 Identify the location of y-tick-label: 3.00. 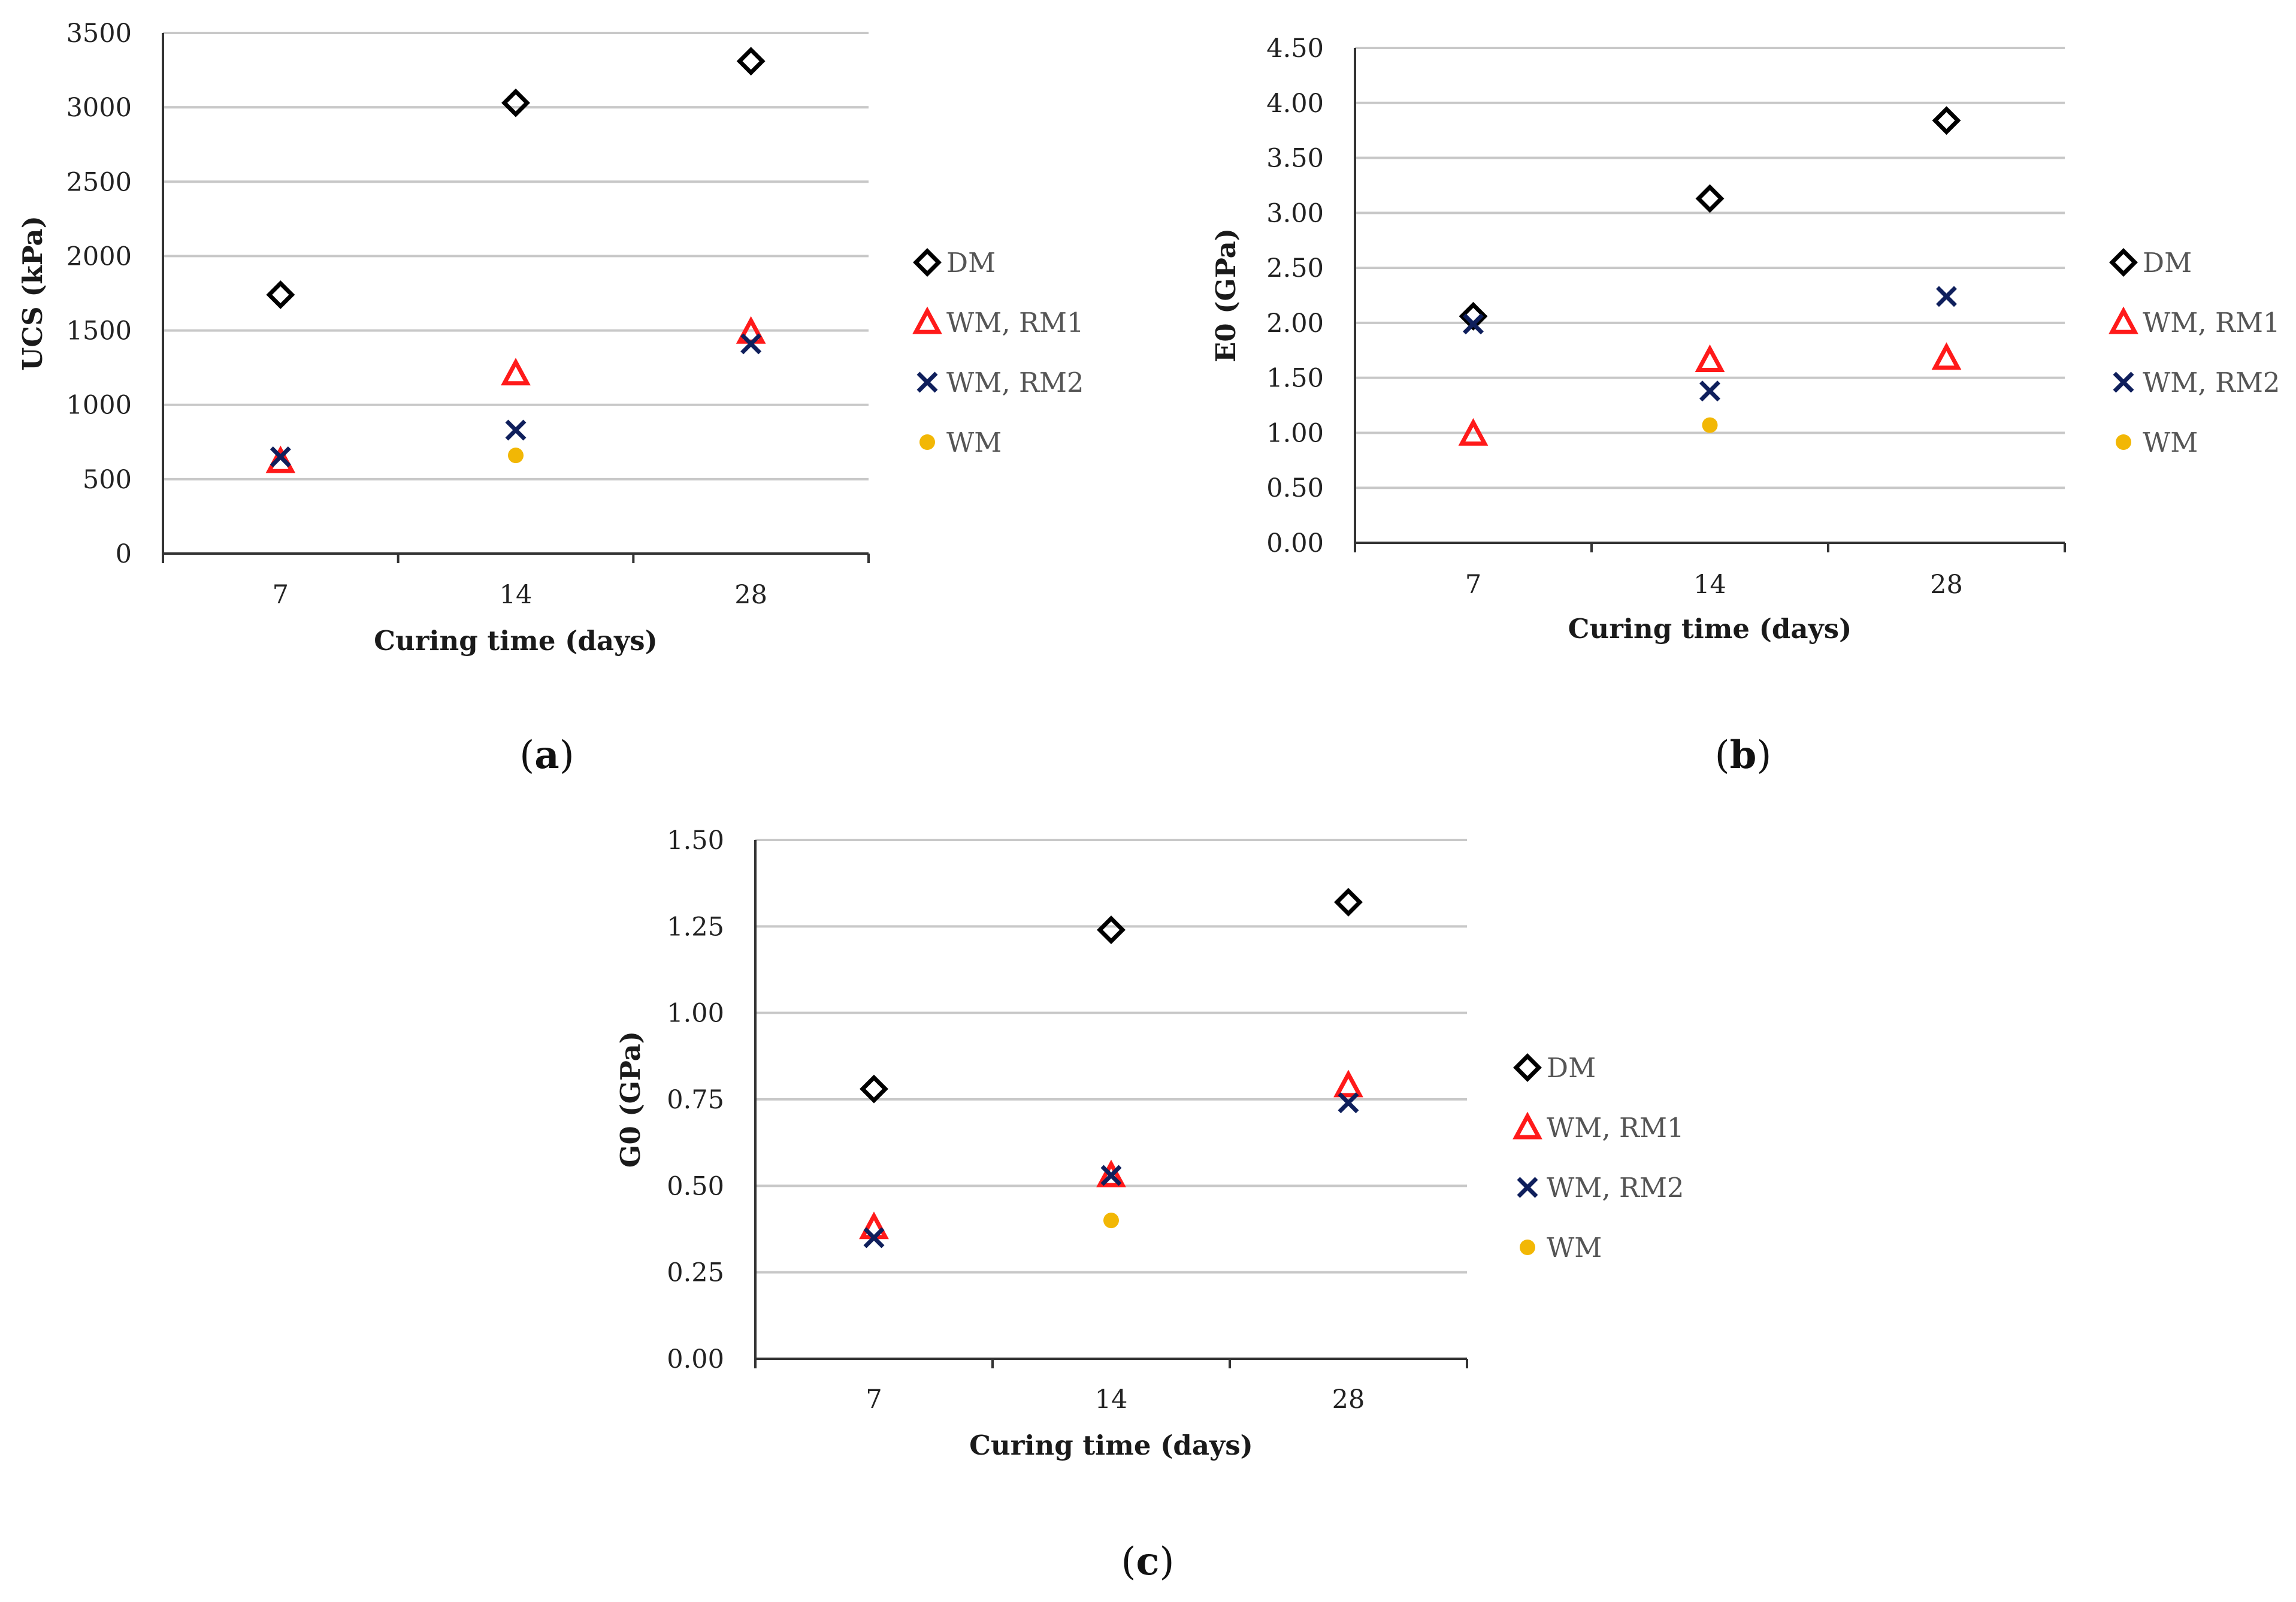
(1295, 213).